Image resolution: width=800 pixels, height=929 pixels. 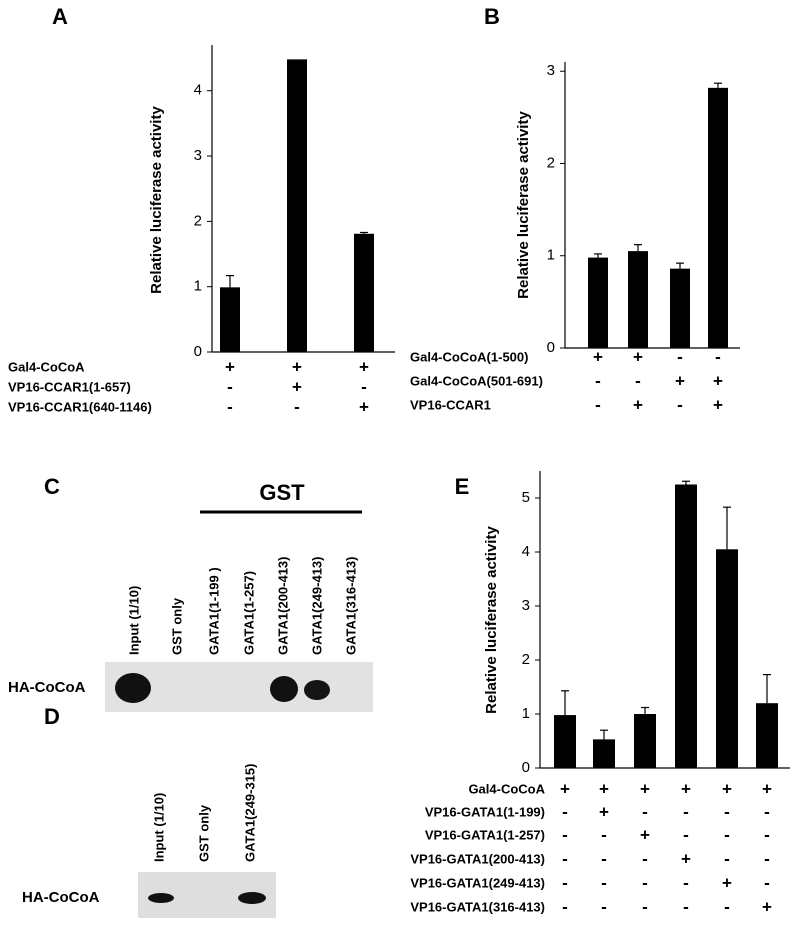 What do you see at coordinates (213, 611) in the screenshot?
I see `lane-label: GATA1(1-199 )` at bounding box center [213, 611].